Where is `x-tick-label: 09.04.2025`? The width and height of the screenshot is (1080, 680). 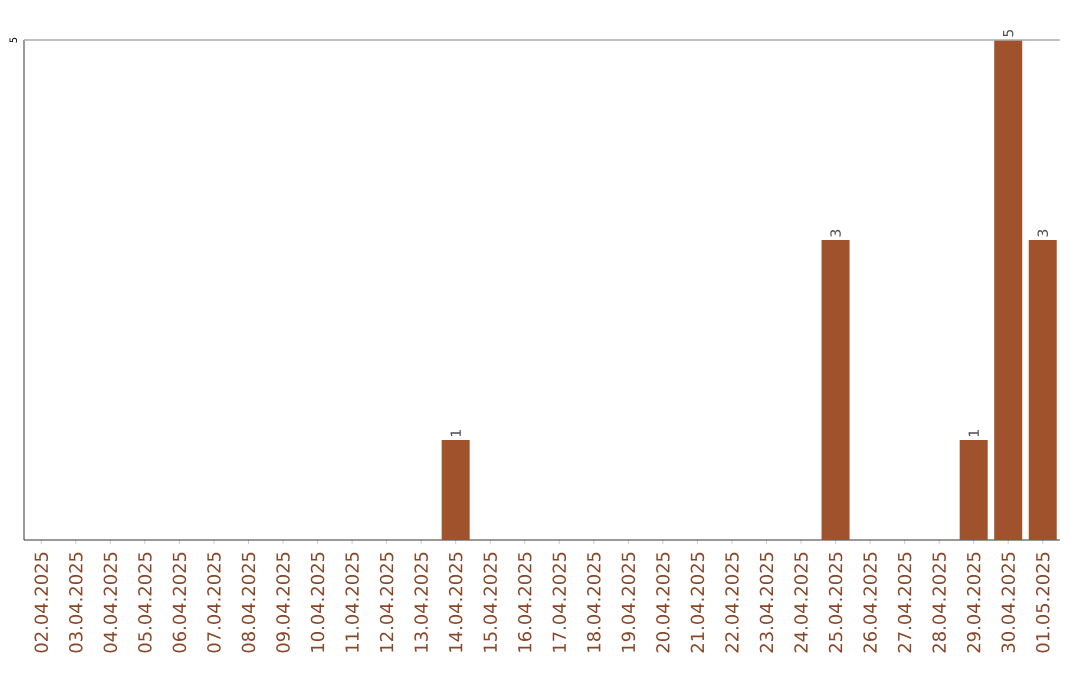 x-tick-label: 09.04.2025 is located at coordinates (283, 602).